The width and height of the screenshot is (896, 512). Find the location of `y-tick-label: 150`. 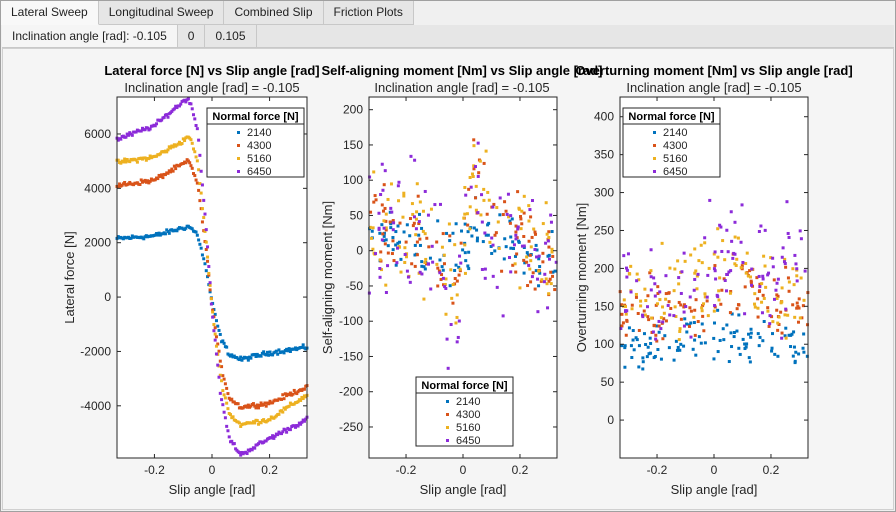

y-tick-label: 150 is located at coordinates (604, 306).